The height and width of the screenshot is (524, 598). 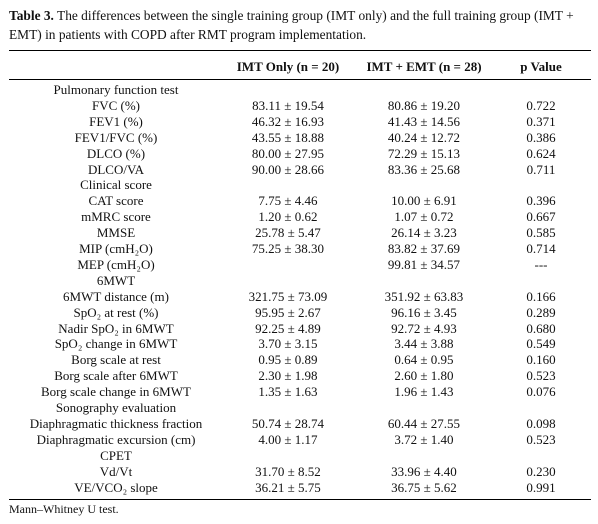 I want to click on cell-imt-only: 46.32 ± 16.93, so click(x=288, y=121).